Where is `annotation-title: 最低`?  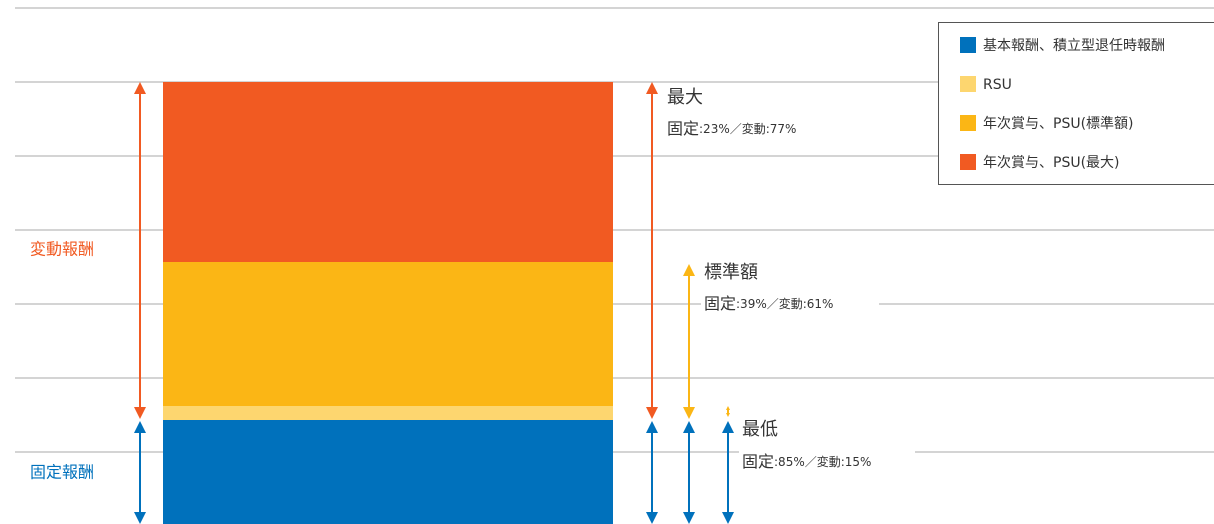
annotation-title: 最低 is located at coordinates (760, 429).